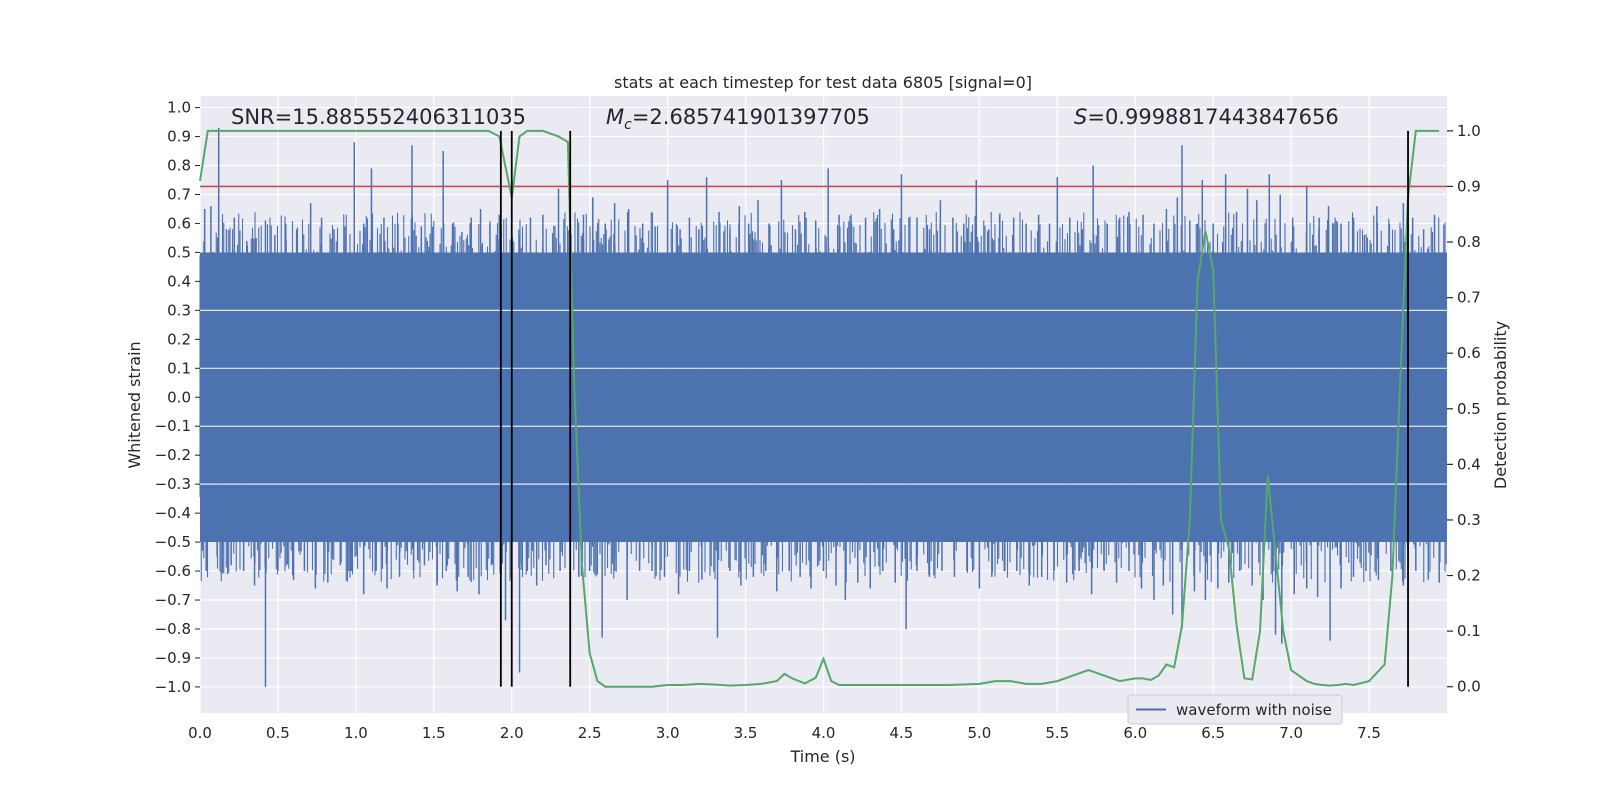 The height and width of the screenshot is (800, 1600). What do you see at coordinates (1213, 733) in the screenshot?
I see `x-tick-label: 6.5` at bounding box center [1213, 733].